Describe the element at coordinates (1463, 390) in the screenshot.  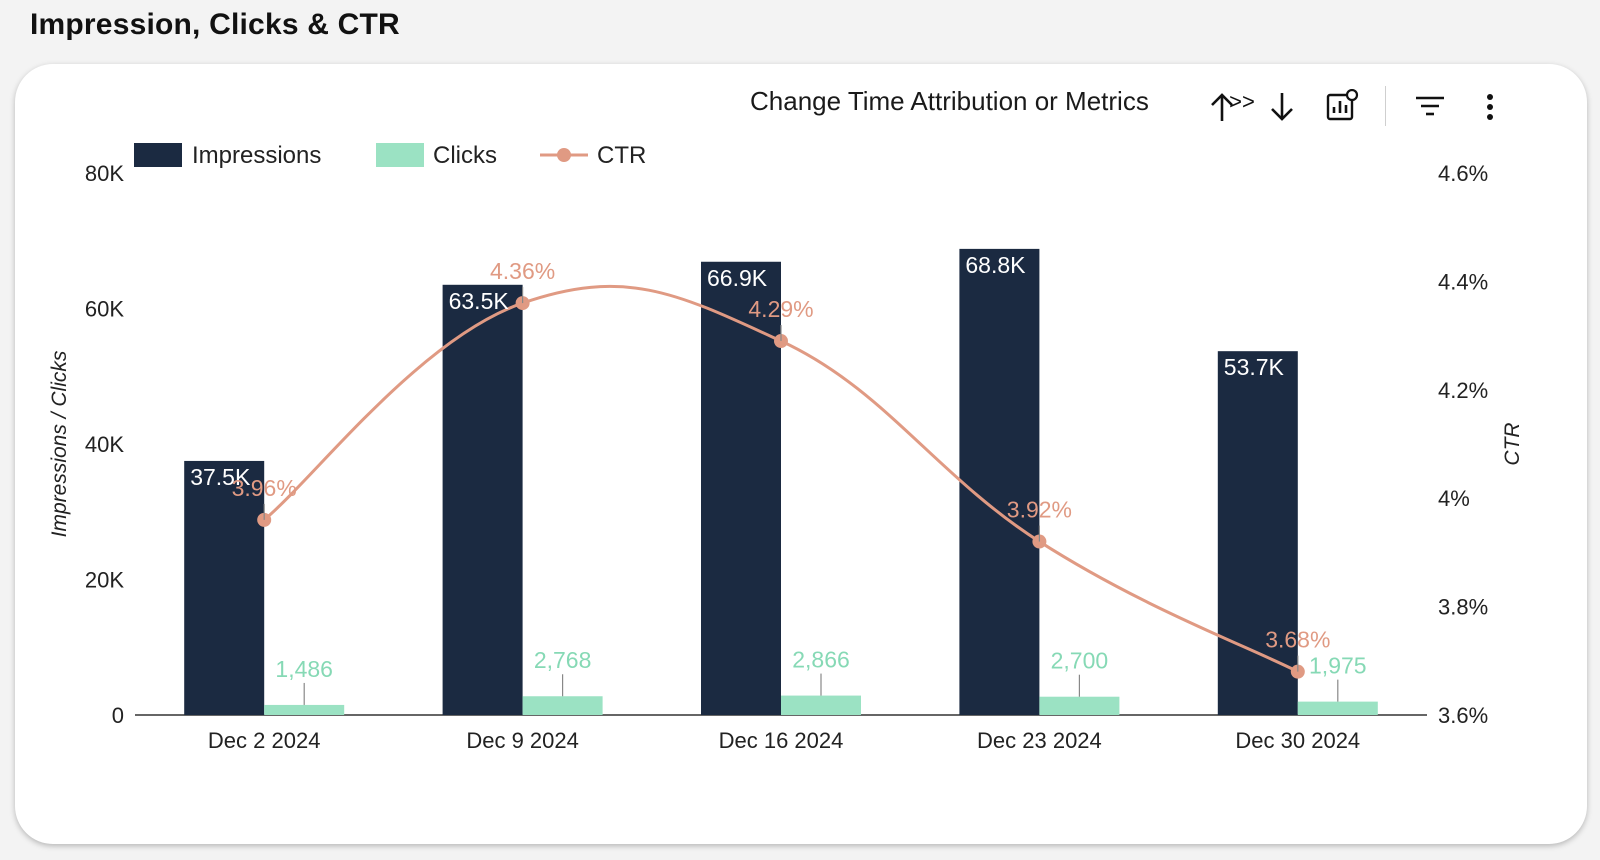
I see `y2-tick-label: 4.2%` at that location.